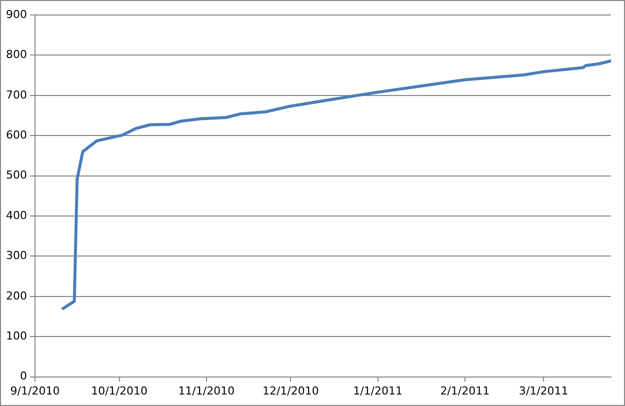 This screenshot has height=406, width=625. What do you see at coordinates (290, 391) in the screenshot?
I see `x-tick-label: 12/1/2010` at bounding box center [290, 391].